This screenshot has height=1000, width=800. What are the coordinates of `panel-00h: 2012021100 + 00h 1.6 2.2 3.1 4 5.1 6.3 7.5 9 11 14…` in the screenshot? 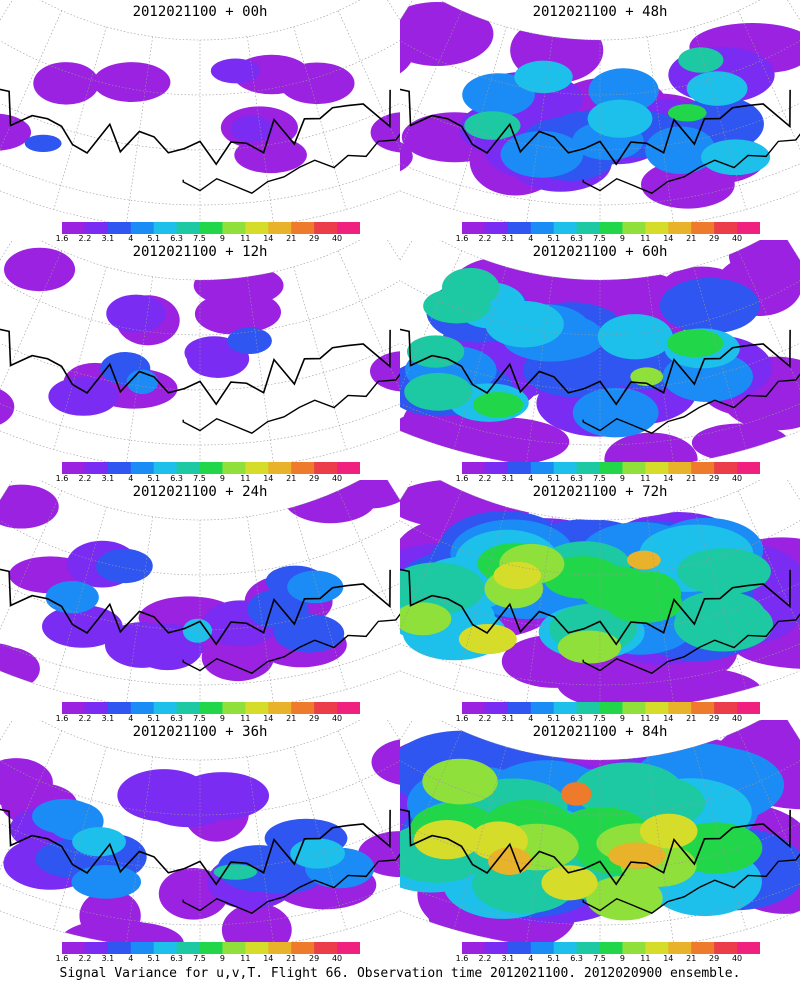 It's located at (200, 125).